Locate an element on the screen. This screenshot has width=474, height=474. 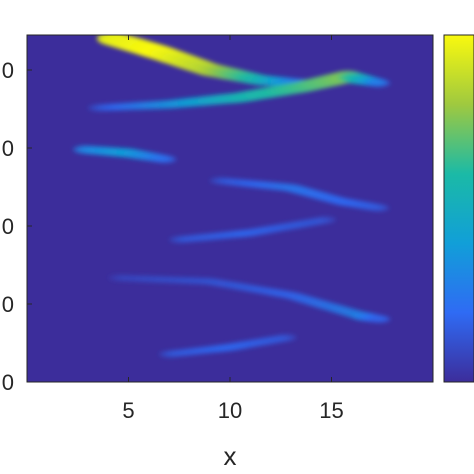
x-tick-label: 5 is located at coordinates (128, 410).